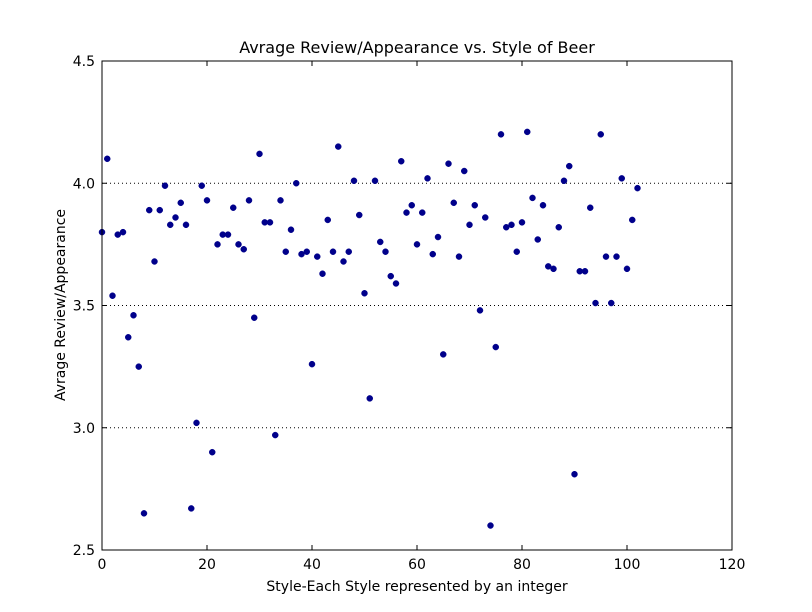 The image size is (812, 612). Describe the element at coordinates (61, 305) in the screenshot. I see `y-axis-label: Avrage Review/Appearance` at that location.